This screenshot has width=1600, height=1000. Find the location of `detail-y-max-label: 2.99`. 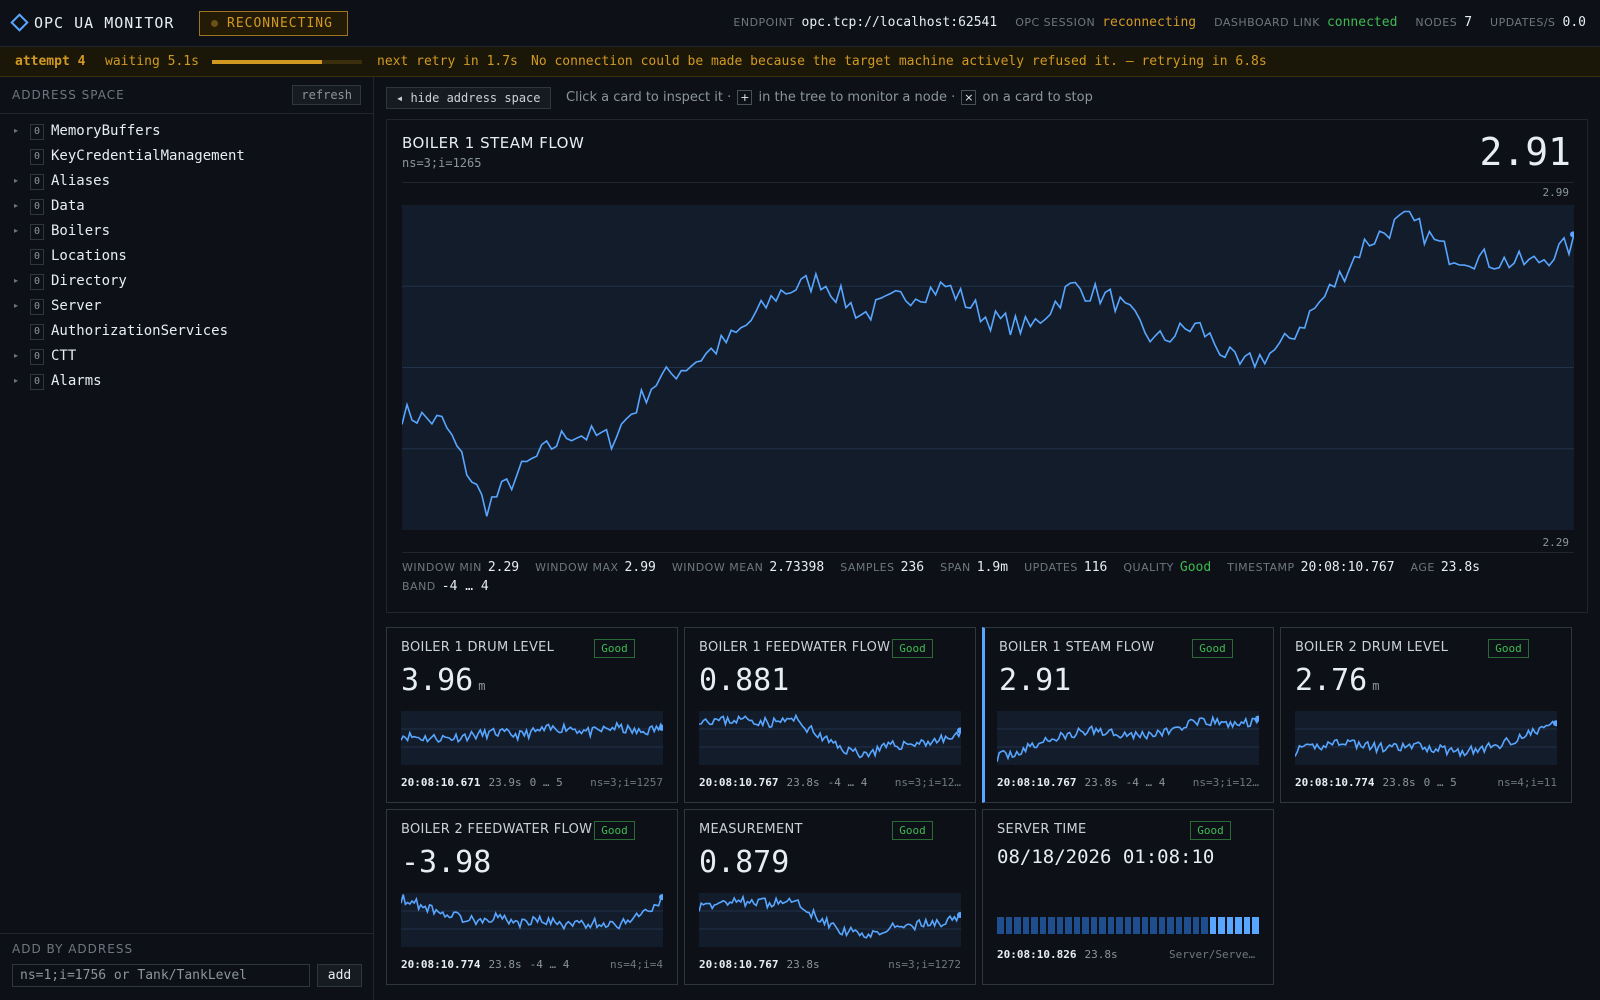

detail-y-max-label: 2.99 is located at coordinates (1556, 192).